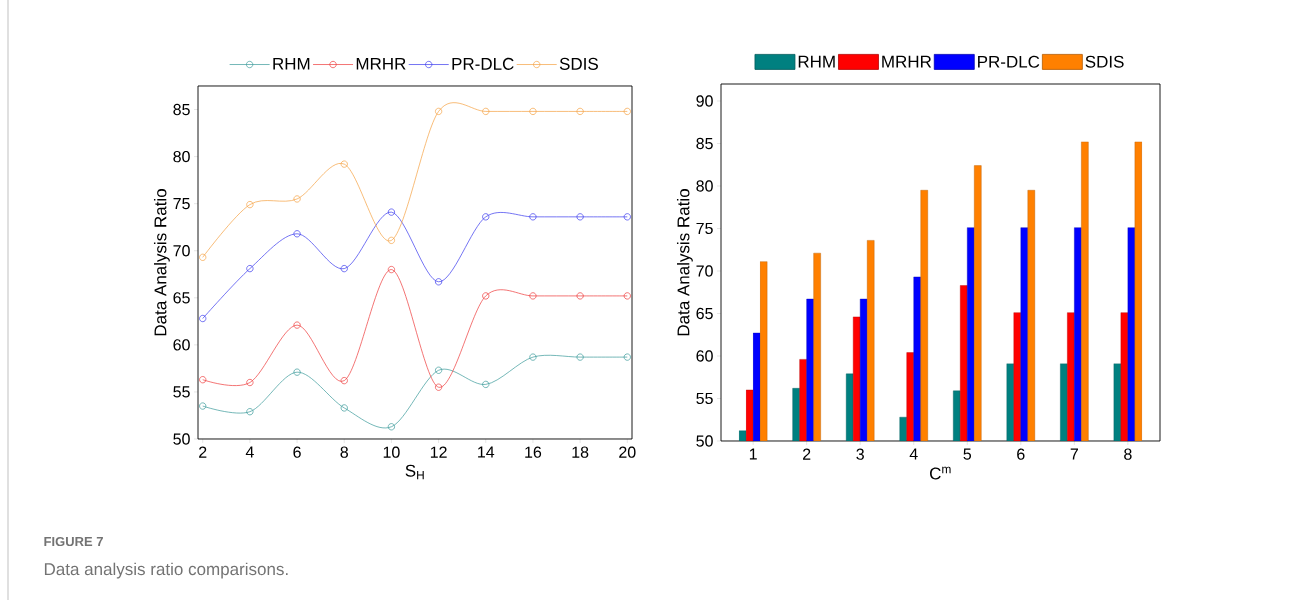  Describe the element at coordinates (438, 452) in the screenshot. I see `x-tick-label: 12` at that location.